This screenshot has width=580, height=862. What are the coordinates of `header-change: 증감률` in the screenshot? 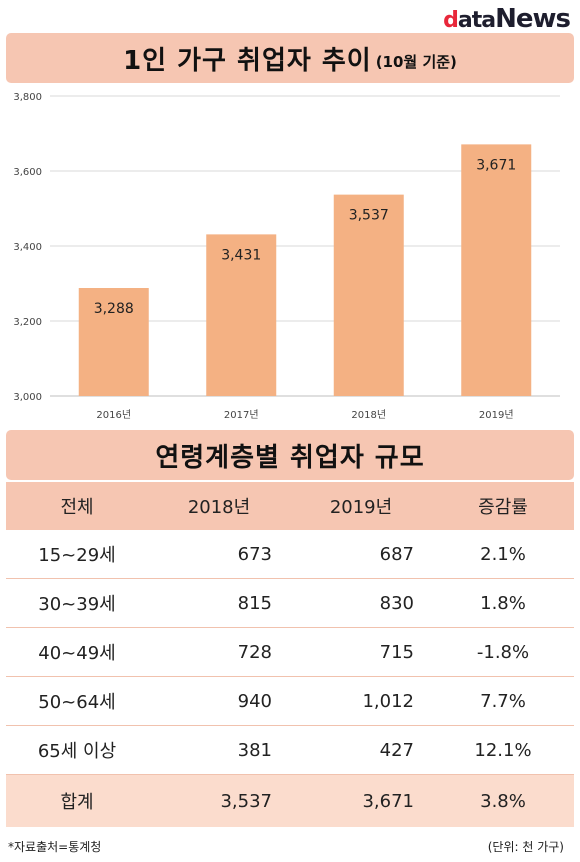 It's located at (503, 506).